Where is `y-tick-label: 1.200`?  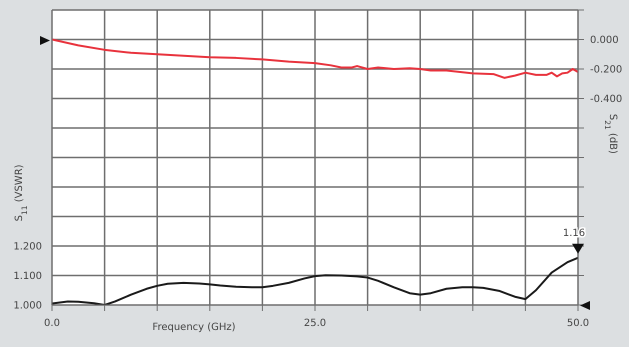 y-tick-label: 1.200 is located at coordinates (27, 247).